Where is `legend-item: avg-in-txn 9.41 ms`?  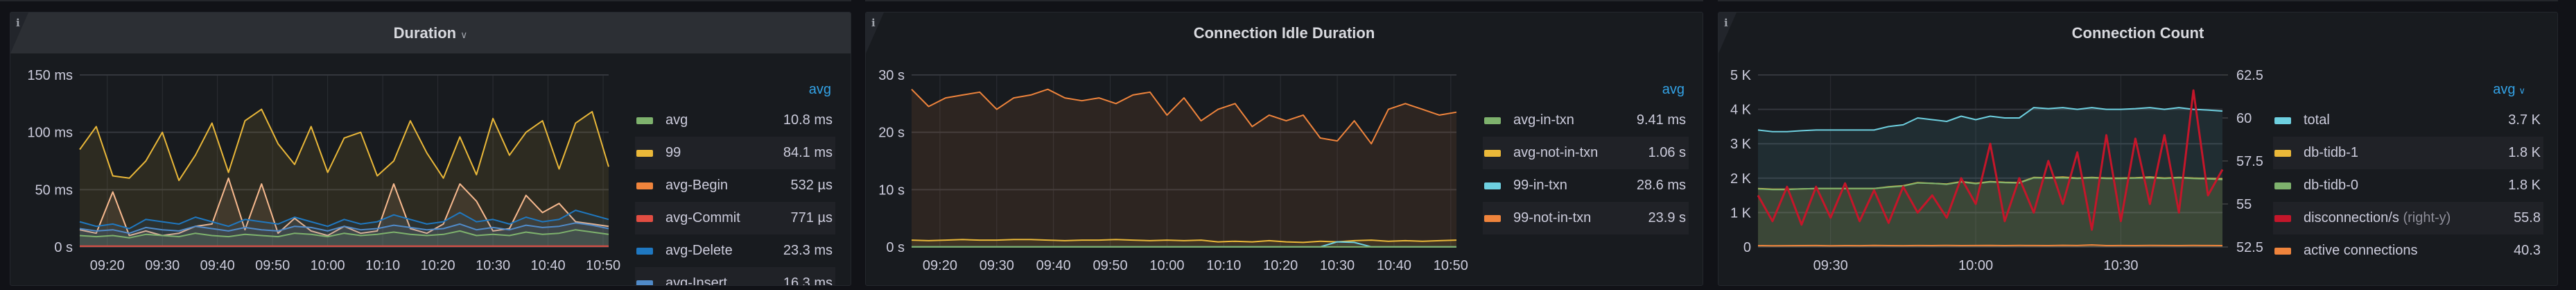 legend-item: avg-in-txn 9.41 ms is located at coordinates (1586, 120).